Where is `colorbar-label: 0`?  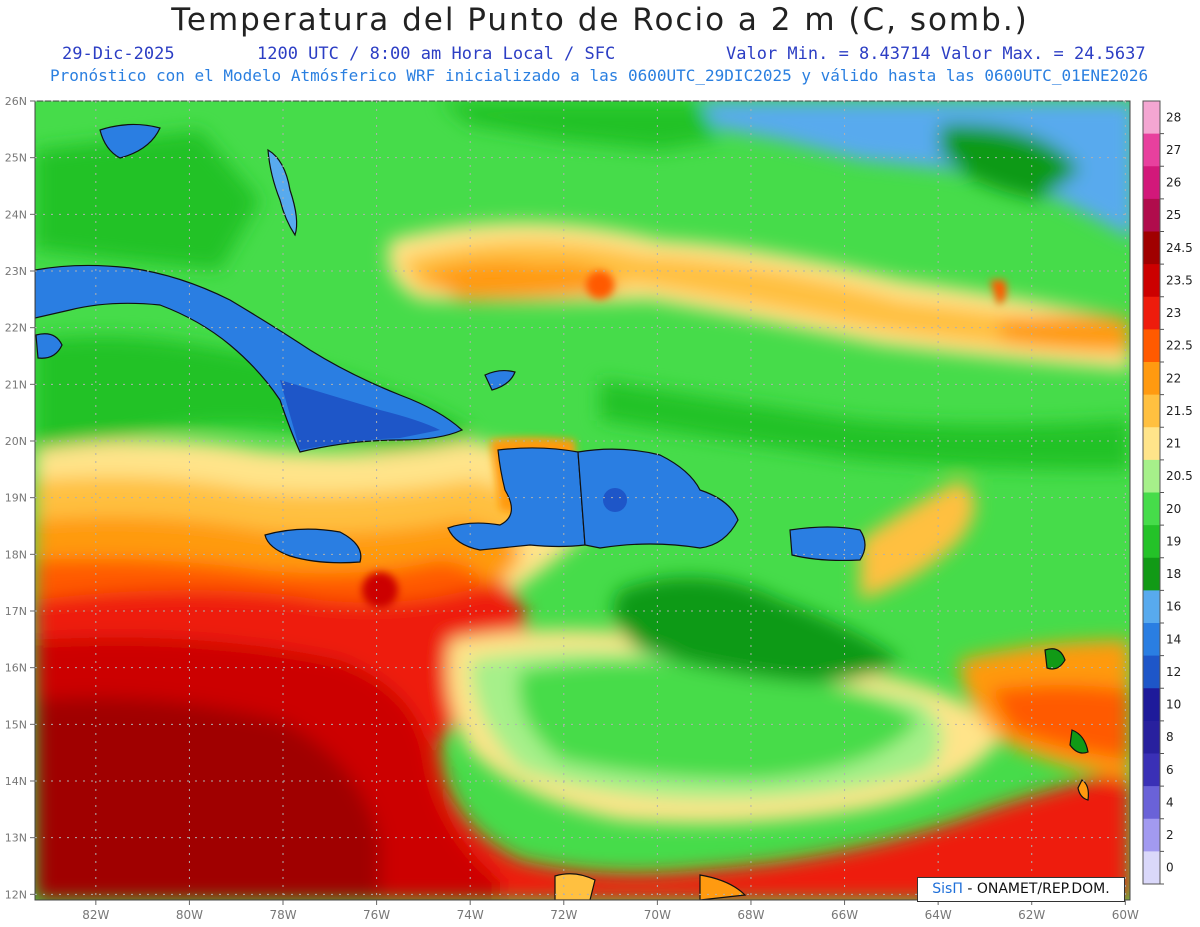
colorbar-label: 0 is located at coordinates (1170, 868).